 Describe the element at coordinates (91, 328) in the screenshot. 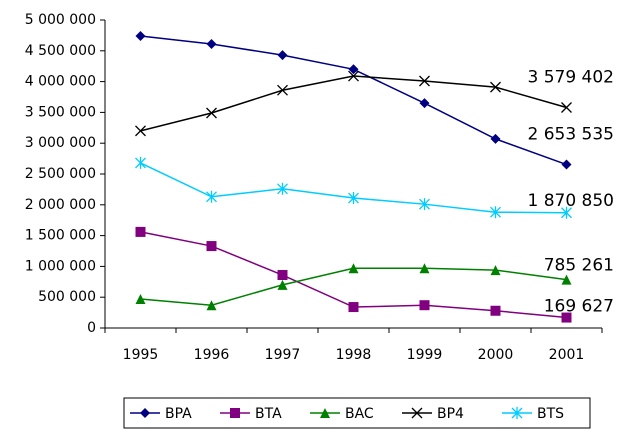

I see `y-tick-label: 0` at that location.